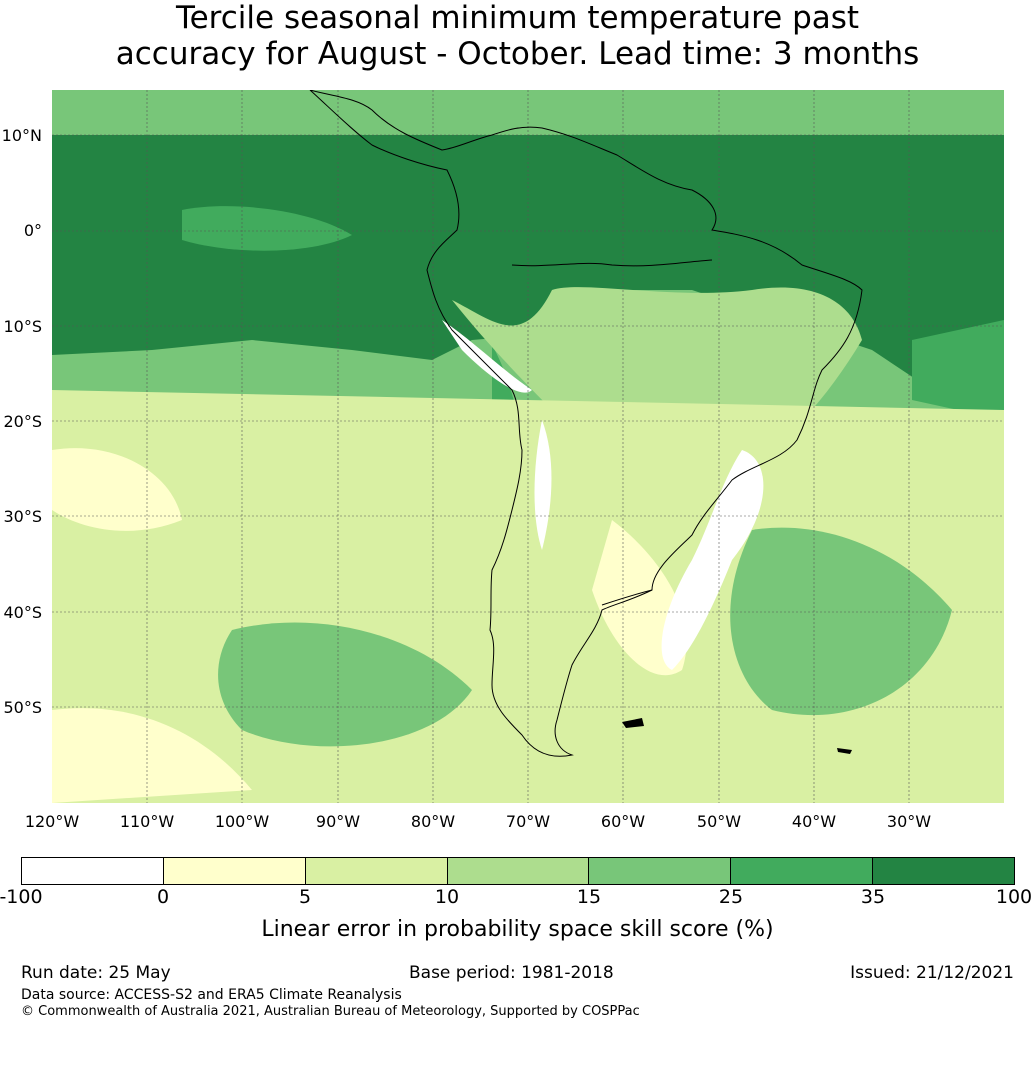  What do you see at coordinates (21, 897) in the screenshot?
I see `colorbar-tick--100: -100` at bounding box center [21, 897].